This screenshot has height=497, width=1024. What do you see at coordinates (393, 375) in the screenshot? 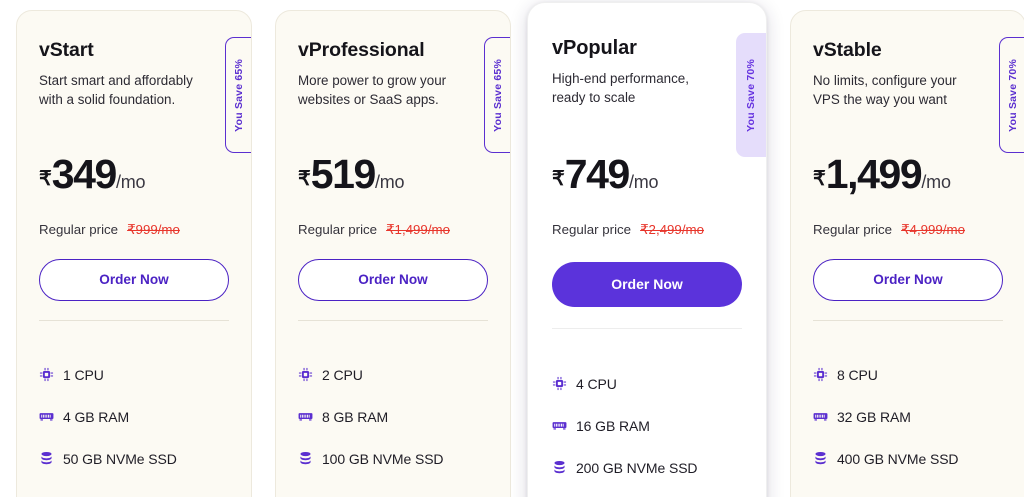
I see `feature-item: 2 CPU` at bounding box center [393, 375].